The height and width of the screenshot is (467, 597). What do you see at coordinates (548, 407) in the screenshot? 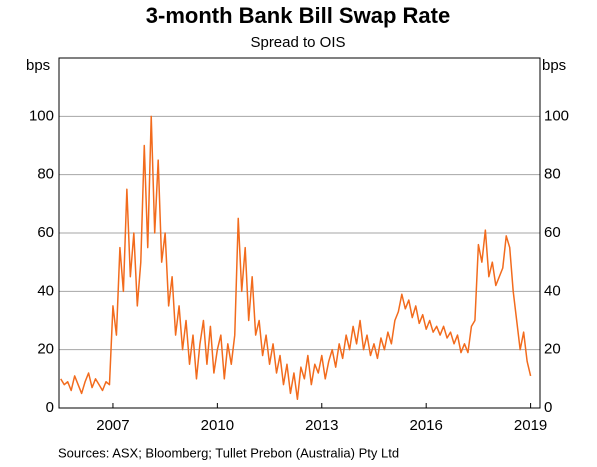
I see `y2-tick-label: 0` at bounding box center [548, 407].